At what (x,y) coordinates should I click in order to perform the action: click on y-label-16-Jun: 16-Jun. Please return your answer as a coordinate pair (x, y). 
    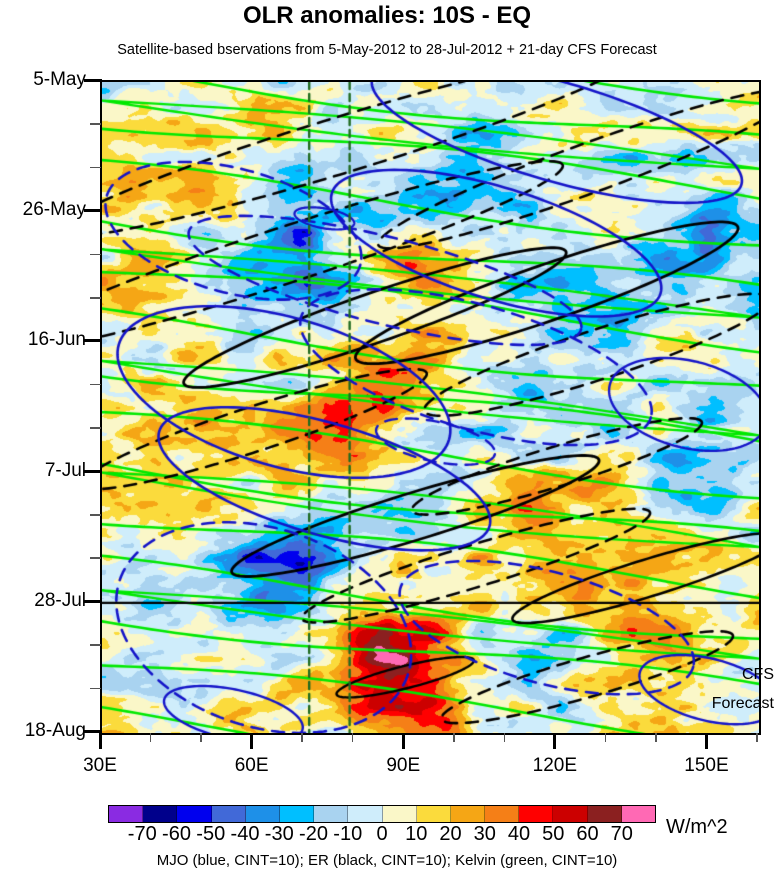
    Looking at the image, I should click on (56, 340).